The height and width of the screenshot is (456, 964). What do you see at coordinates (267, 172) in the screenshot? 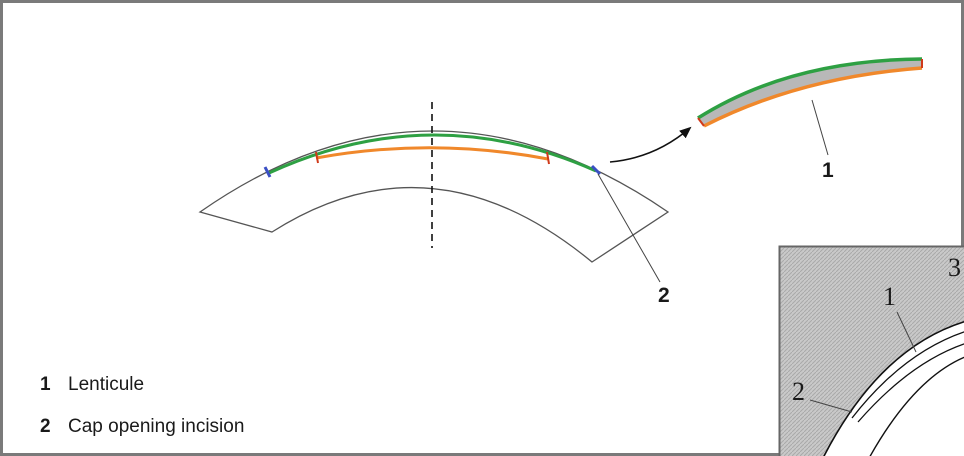
I see `cap-incision-left-marker` at bounding box center [267, 172].